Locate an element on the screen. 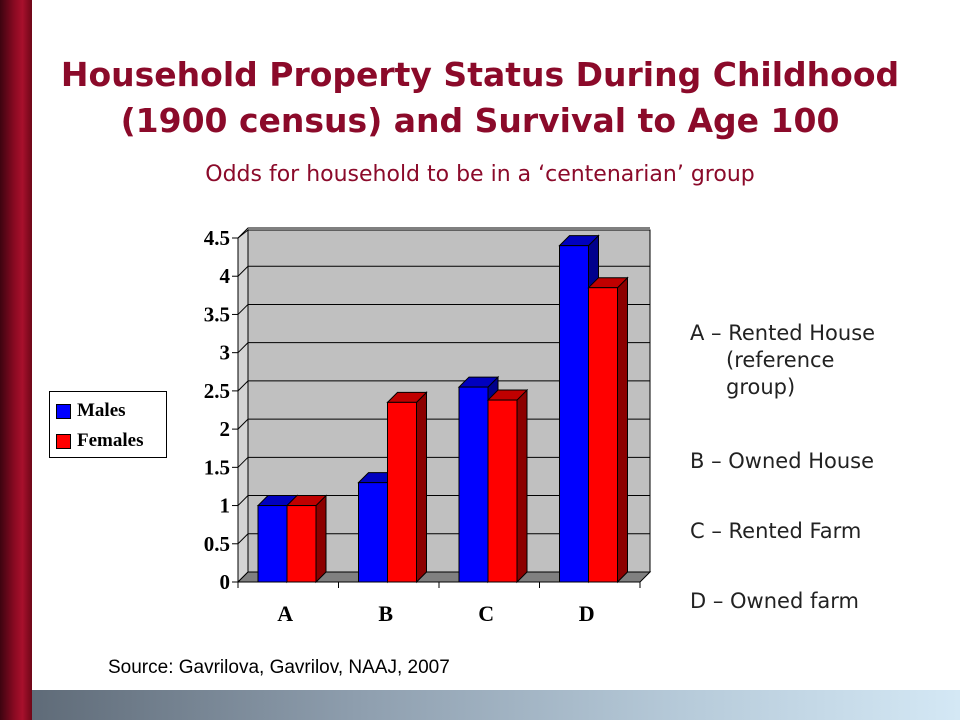 This screenshot has height=720, width=960. legend-label-males: Males is located at coordinates (101, 410).